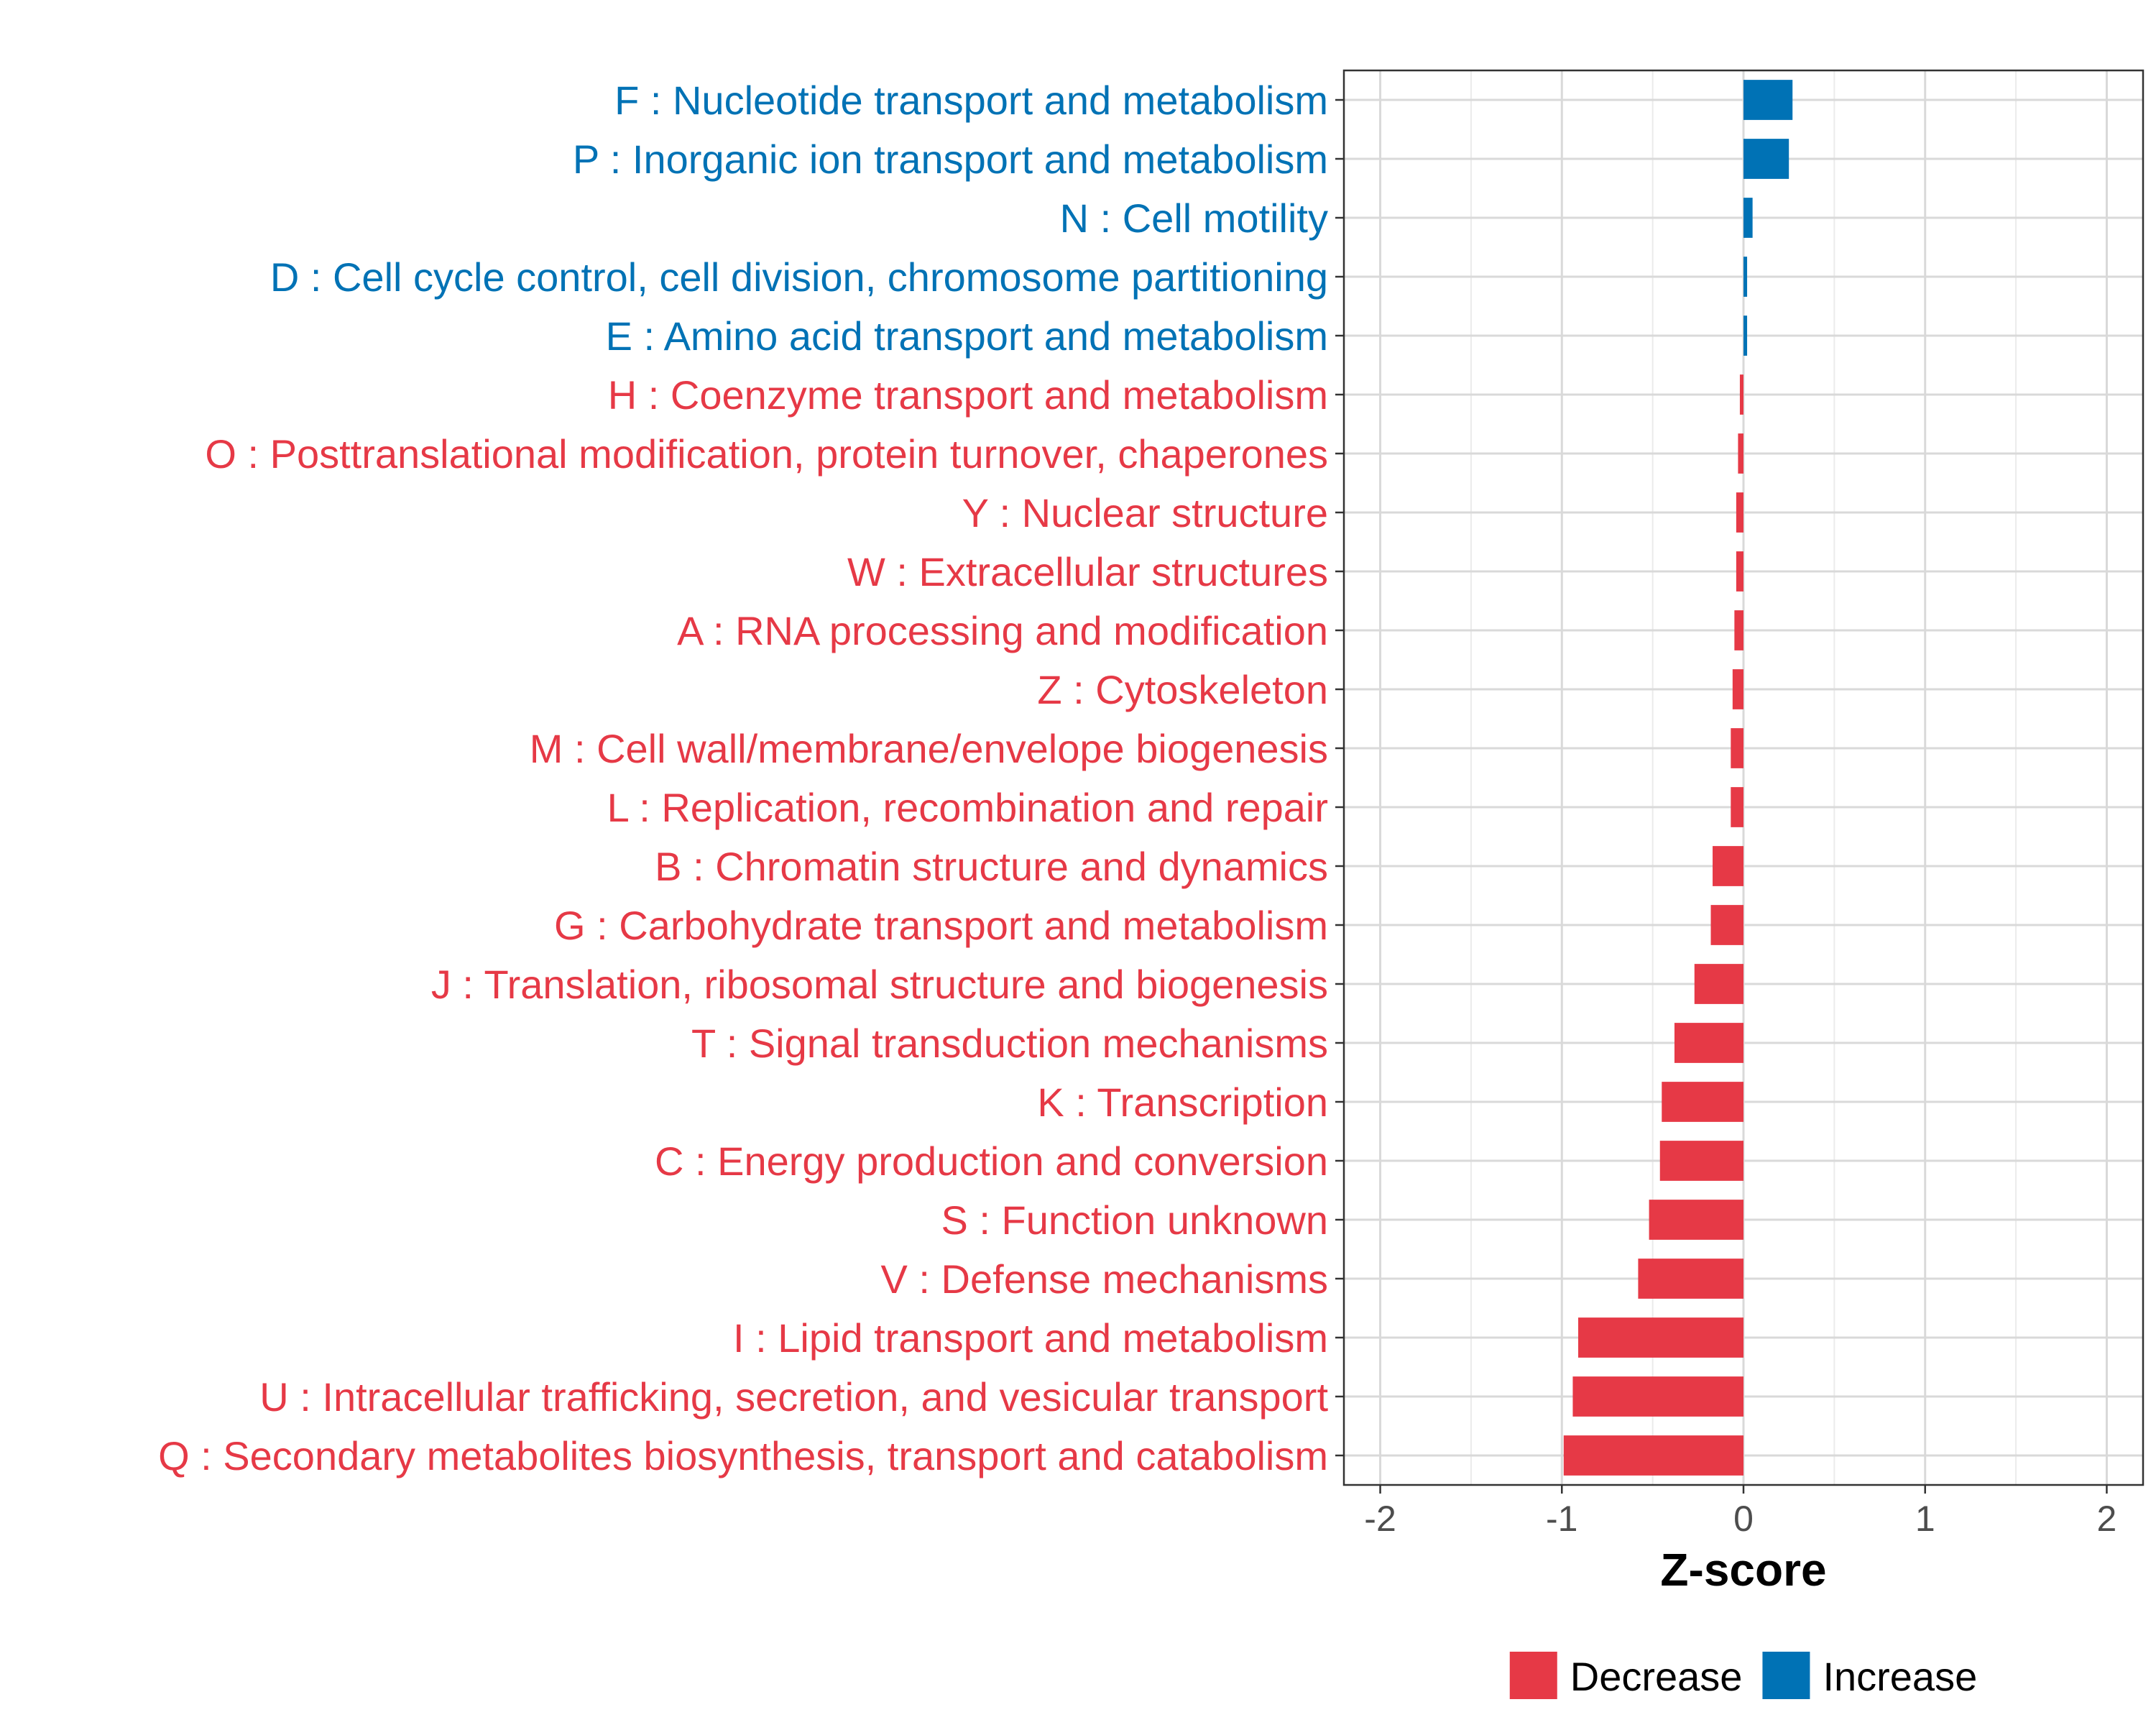 This screenshot has height=1725, width=2156. What do you see at coordinates (1678, 778) in the screenshot?
I see `bars` at bounding box center [1678, 778].